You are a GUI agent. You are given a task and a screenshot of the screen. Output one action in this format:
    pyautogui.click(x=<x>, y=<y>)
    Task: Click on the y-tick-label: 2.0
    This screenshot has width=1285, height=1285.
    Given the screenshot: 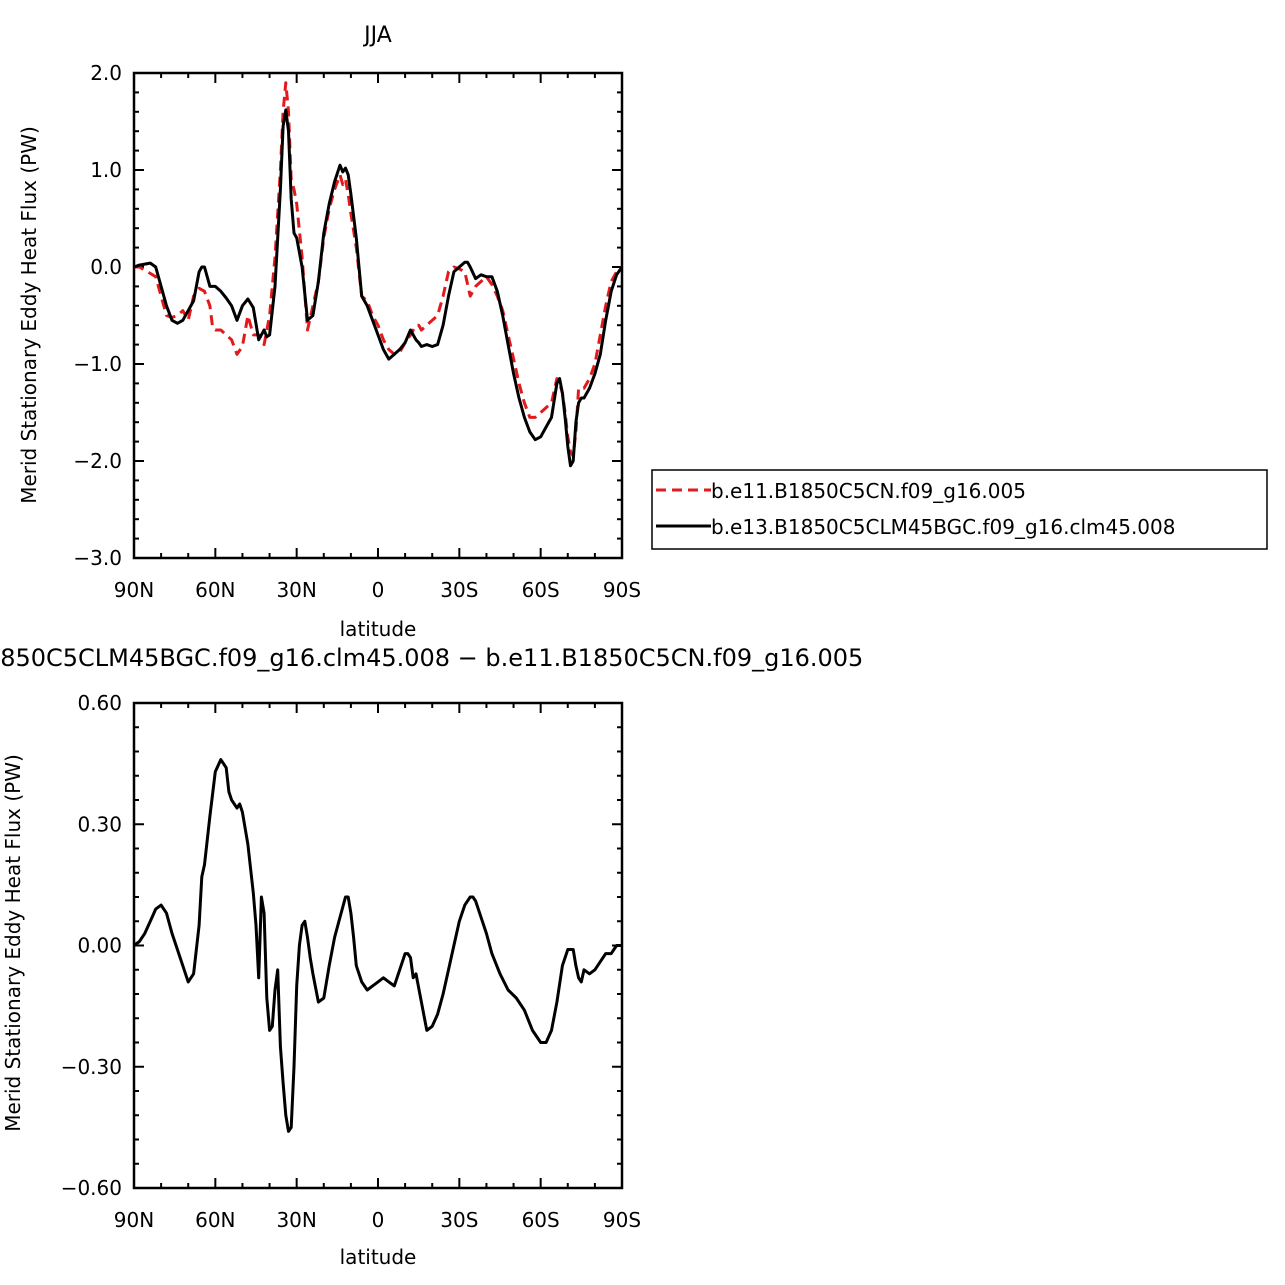 What is the action you would take?
    pyautogui.click(x=106, y=73)
    